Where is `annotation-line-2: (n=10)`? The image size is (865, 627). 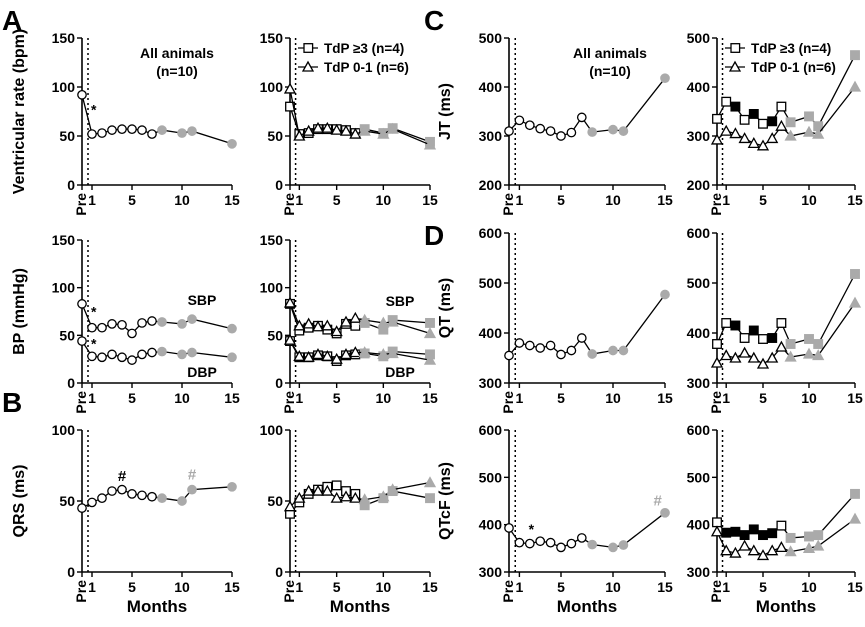 annotation-line-2: (n=10) is located at coordinates (177, 71).